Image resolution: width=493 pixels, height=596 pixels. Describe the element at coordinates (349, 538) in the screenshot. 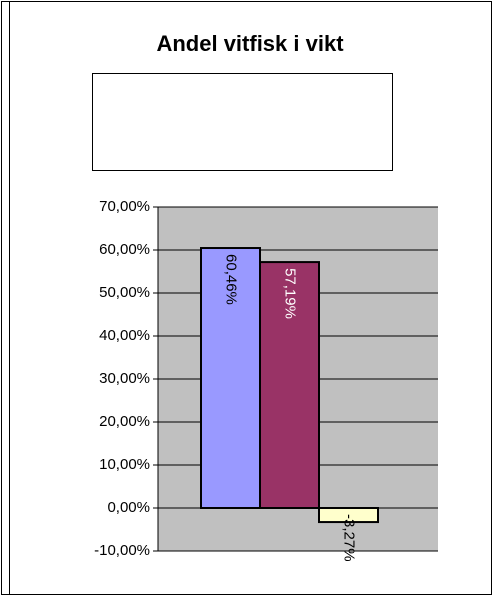

I see `data-label: -3,27%` at that location.